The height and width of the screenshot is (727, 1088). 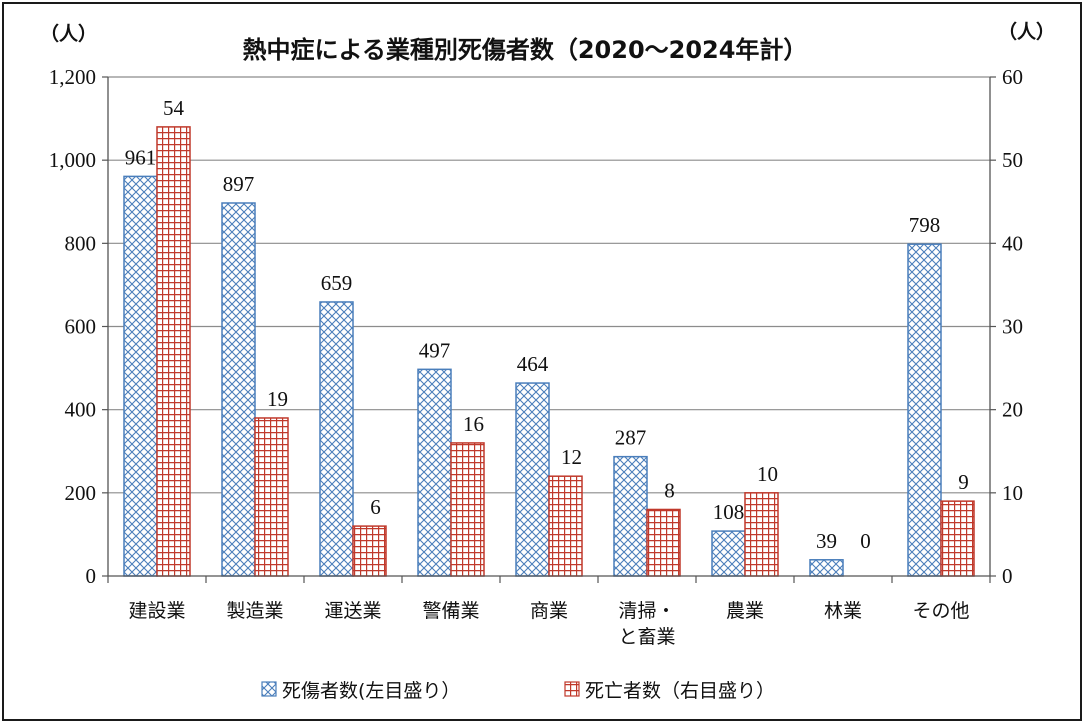 I want to click on legend-swatch-injuries, so click(x=269, y=689).